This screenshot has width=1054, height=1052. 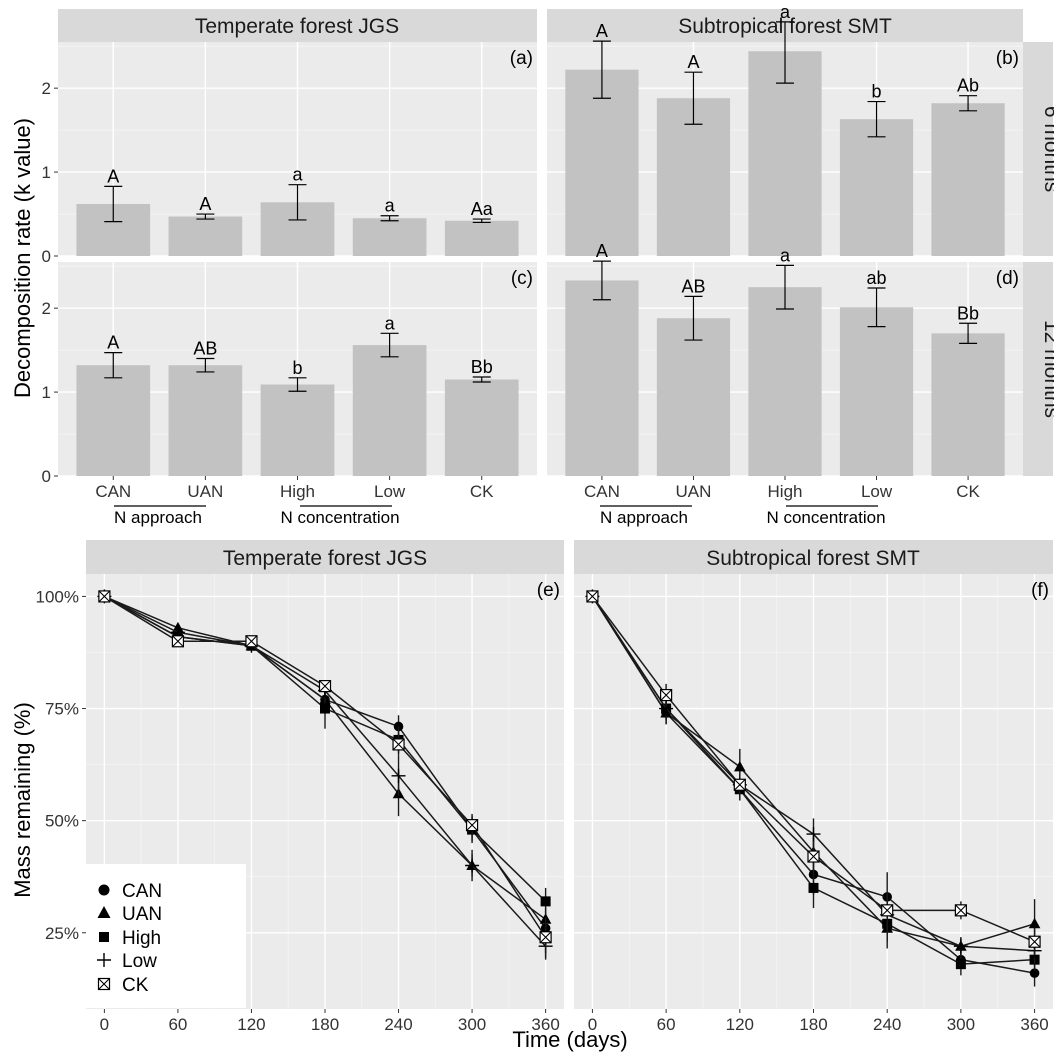 I want to click on bar-can, so click(x=601, y=378).